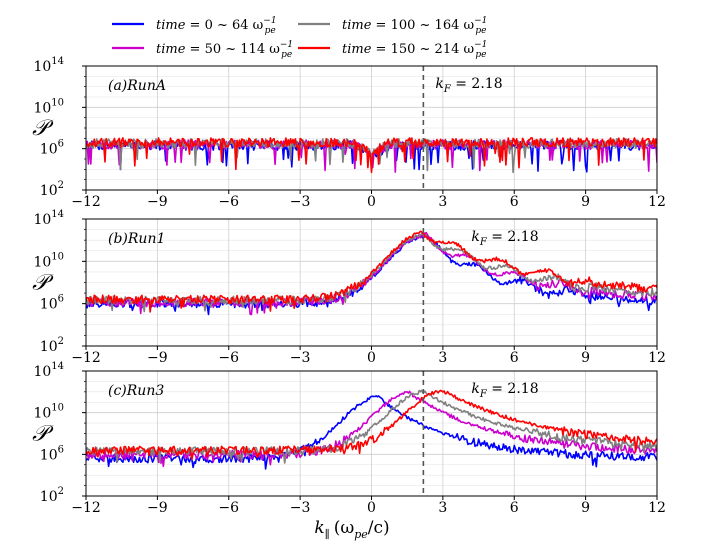 The height and width of the screenshot is (549, 706). What do you see at coordinates (136, 239) in the screenshot?
I see `panel-label: (b)Run1` at bounding box center [136, 239].